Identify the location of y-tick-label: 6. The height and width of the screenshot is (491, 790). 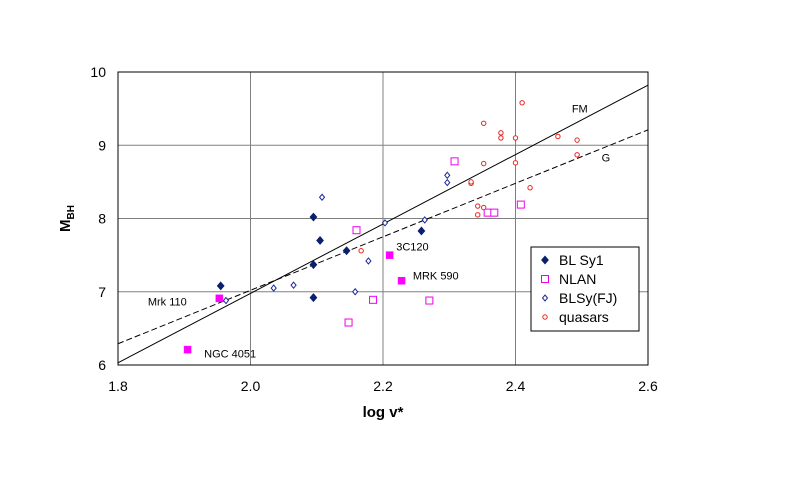
(102, 365).